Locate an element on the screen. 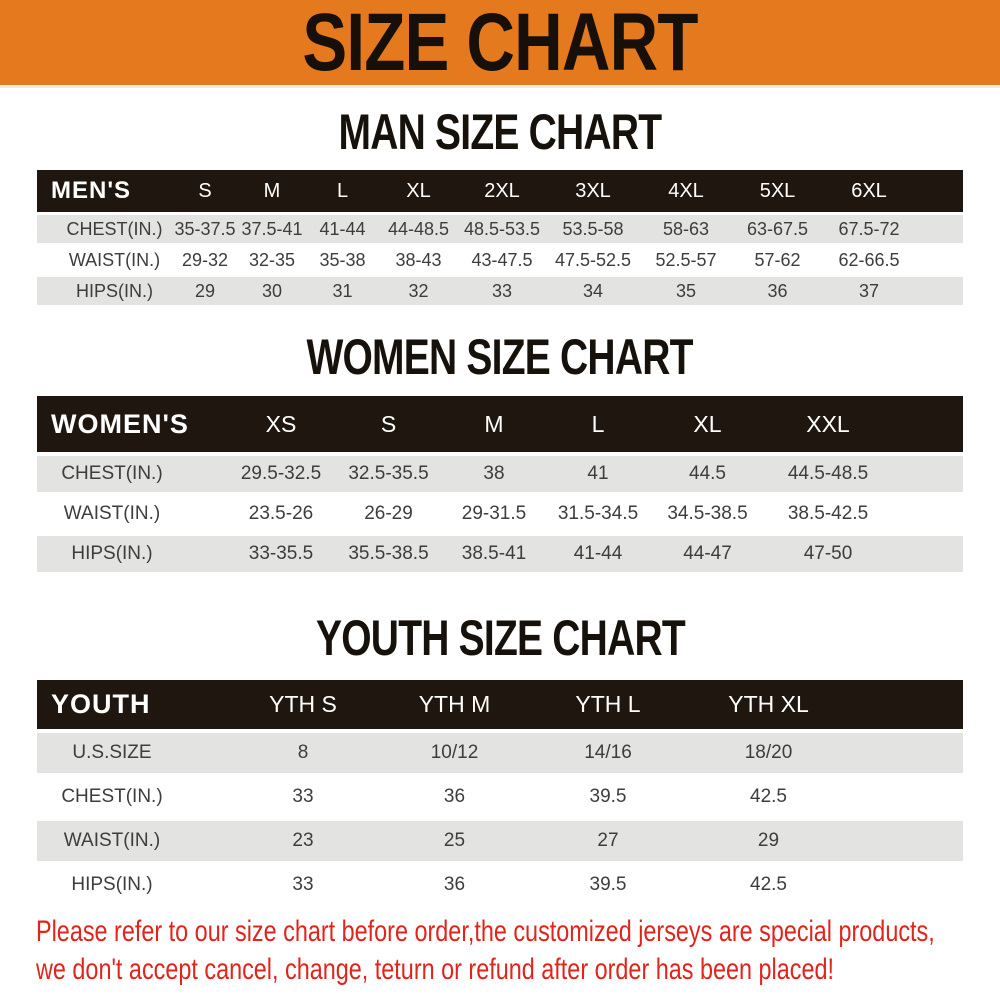 This screenshot has height=1000, width=1000. men-section-title: MAN SIZE CHART is located at coordinates (500, 132).